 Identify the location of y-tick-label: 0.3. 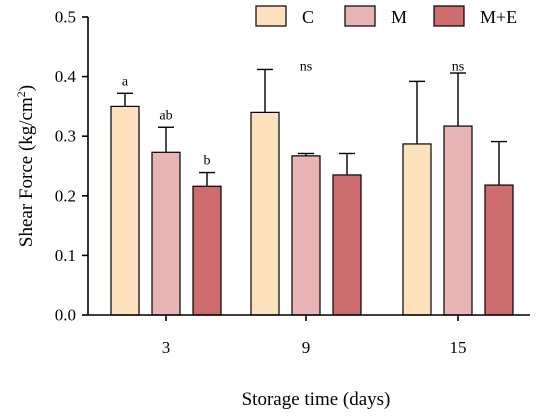
(65, 136).